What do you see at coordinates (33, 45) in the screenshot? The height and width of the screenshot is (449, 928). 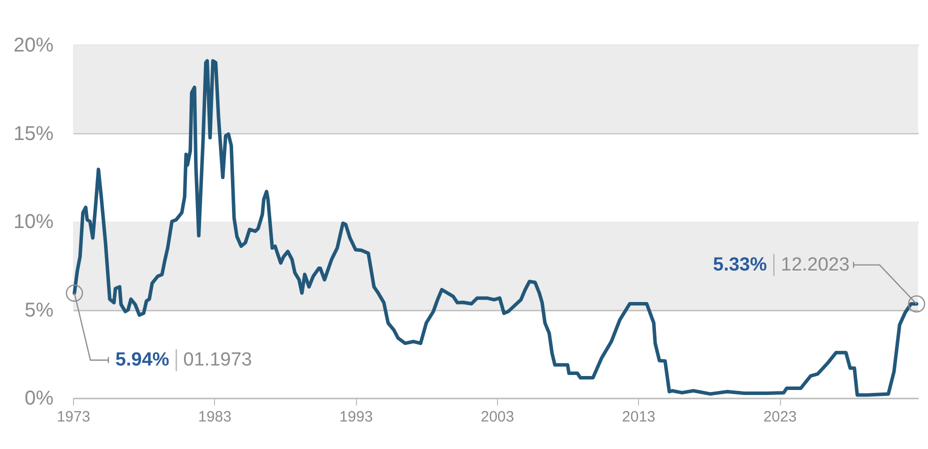 I see `y-tick-label: 20%` at bounding box center [33, 45].